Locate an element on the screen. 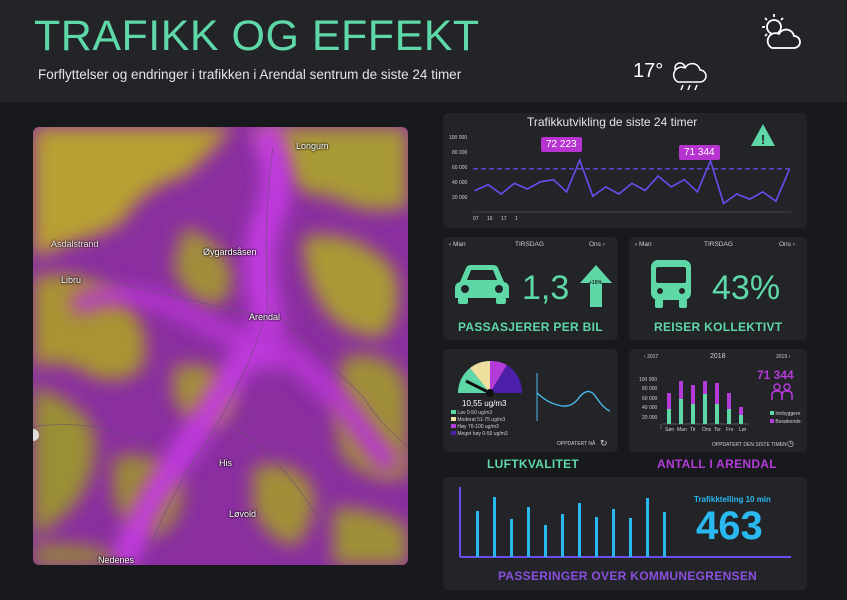 The image size is (847, 600). pop-ytick-60000: 60 000 is located at coordinates (650, 399).